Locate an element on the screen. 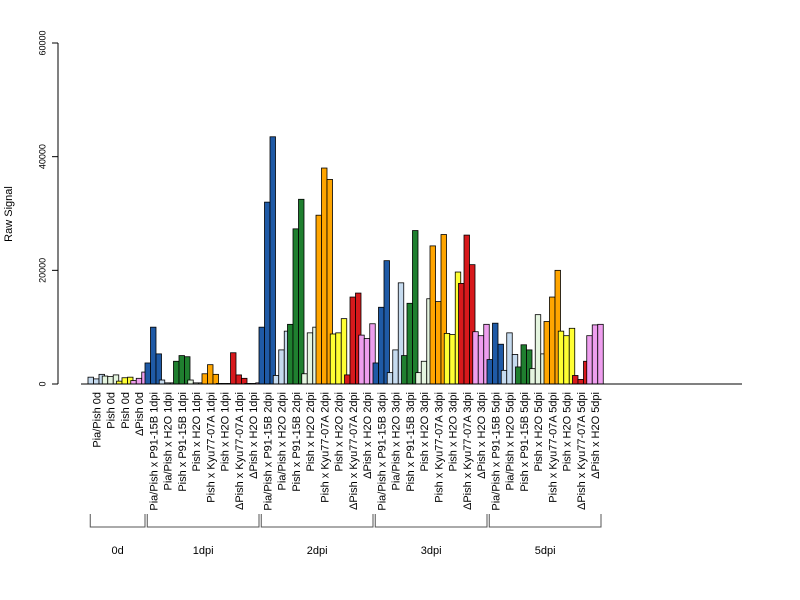 This screenshot has height=600, width=800. group-brackets: 0d 1dpi 2dpi 3dpi 5dpi is located at coordinates (345, 535).